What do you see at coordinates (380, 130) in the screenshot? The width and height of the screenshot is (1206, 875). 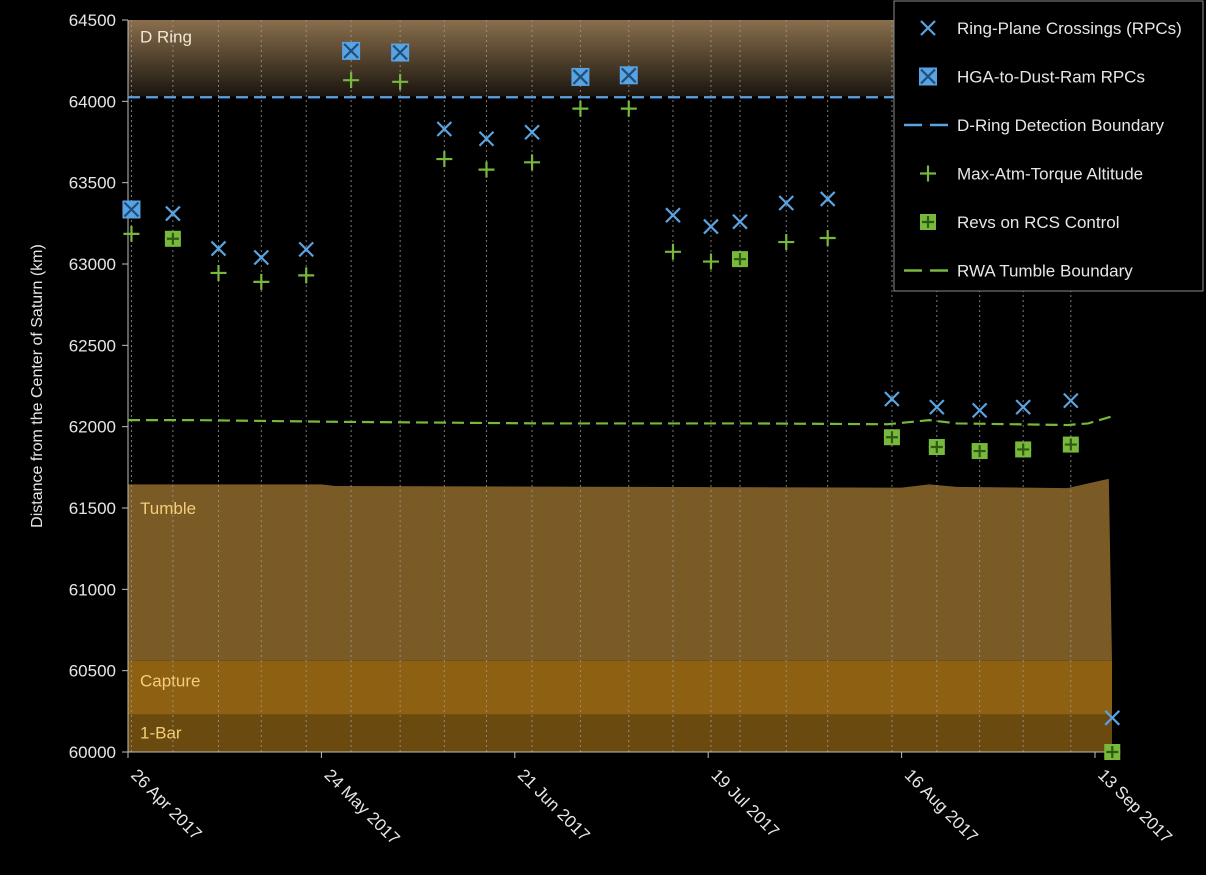 I see `series-hga-to-dust-ram-rpcs` at bounding box center [380, 130].